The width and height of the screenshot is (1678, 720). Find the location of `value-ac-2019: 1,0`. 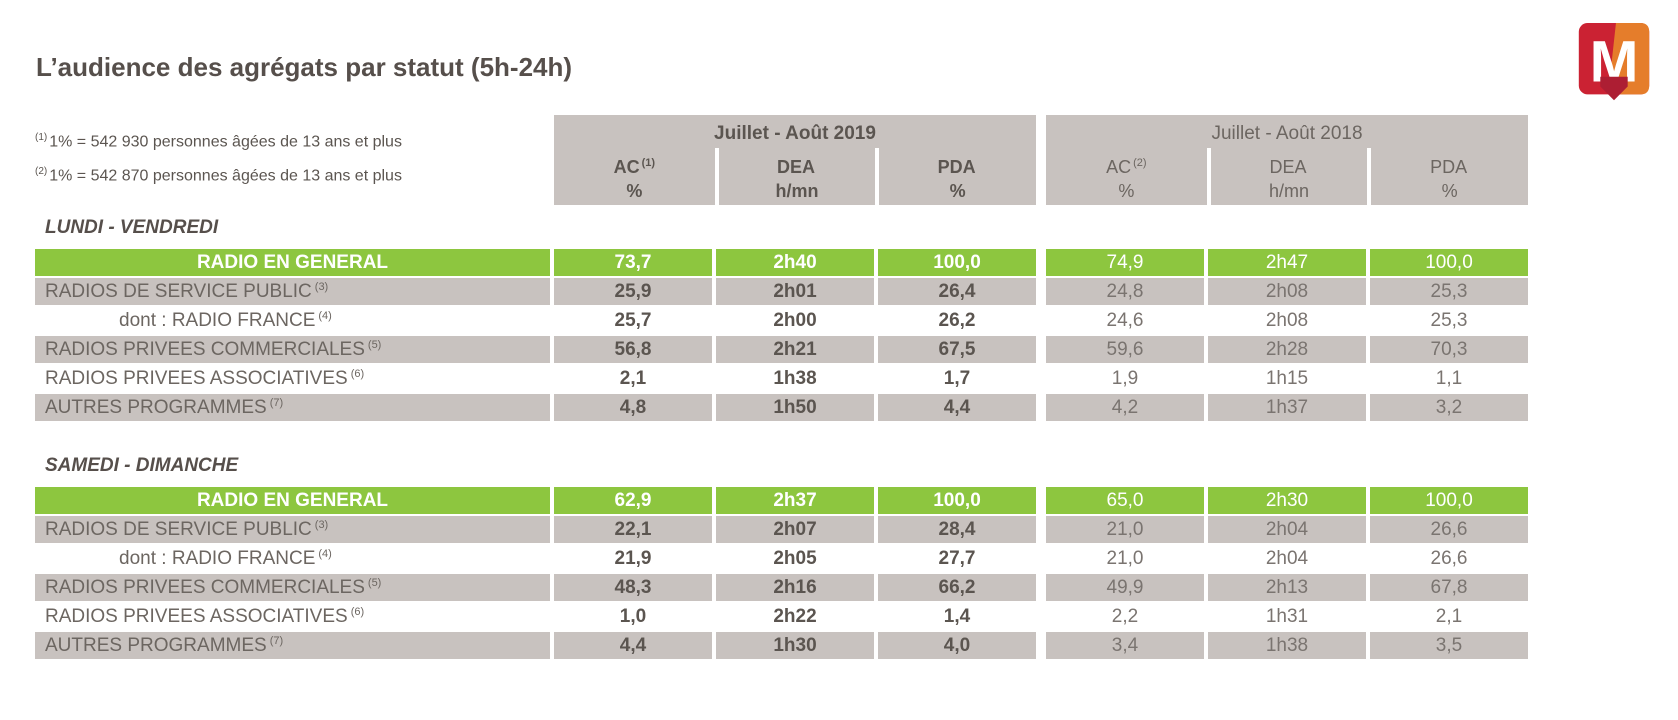

value-ac-2019: 1,0 is located at coordinates (633, 616).